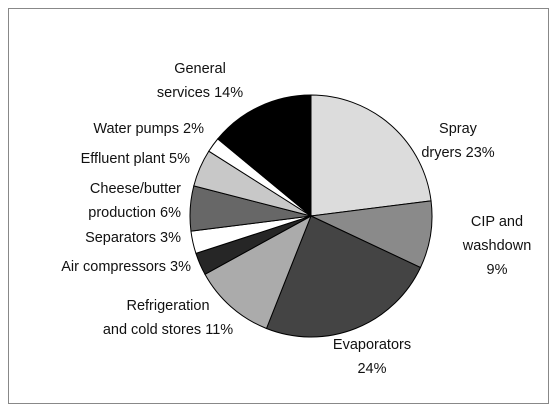  Describe the element at coordinates (480, 153) in the screenshot. I see `value-label: 23%` at that location.